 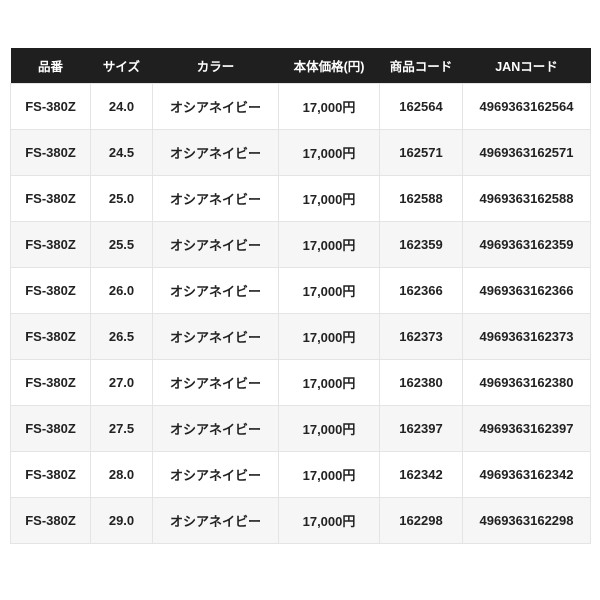 What do you see at coordinates (421, 106) in the screenshot?
I see `cell-product-code: 162564` at bounding box center [421, 106].